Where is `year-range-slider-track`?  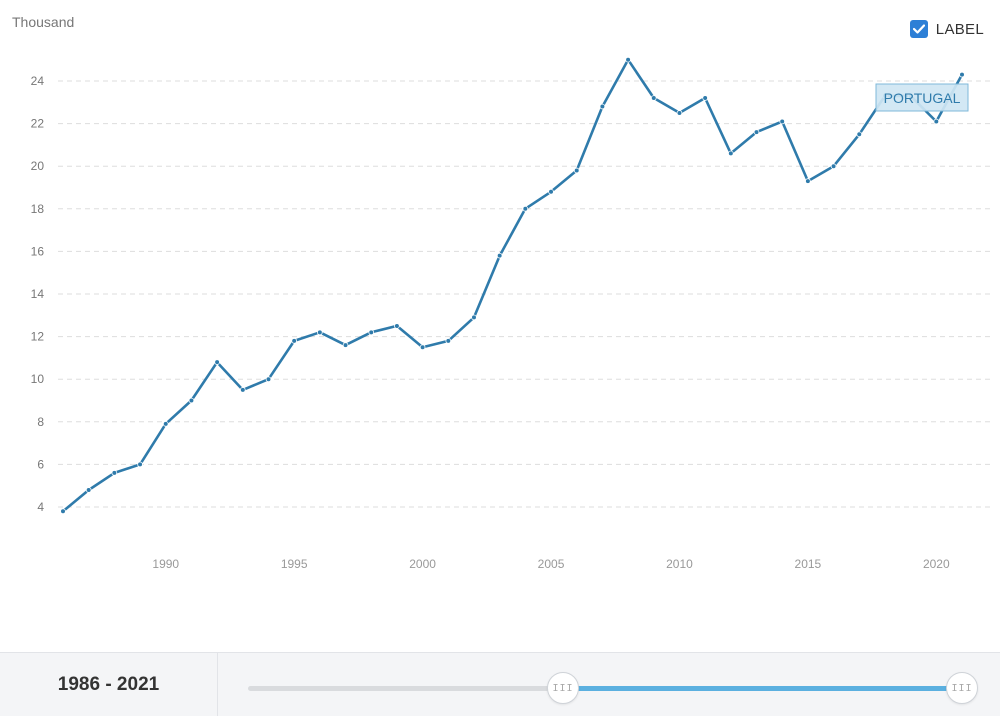 year-range-slider-track is located at coordinates (606, 688).